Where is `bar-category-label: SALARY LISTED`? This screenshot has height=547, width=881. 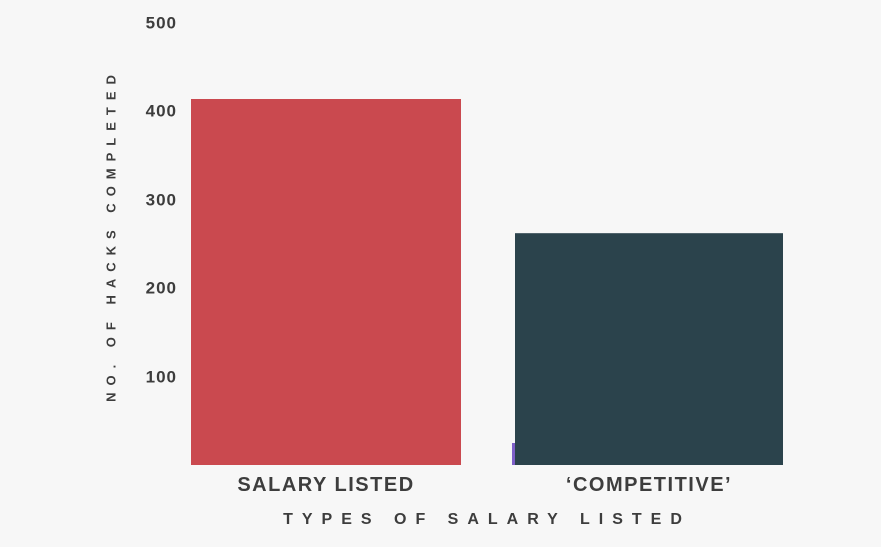
bar-category-label: SALARY LISTED is located at coordinates (326, 485).